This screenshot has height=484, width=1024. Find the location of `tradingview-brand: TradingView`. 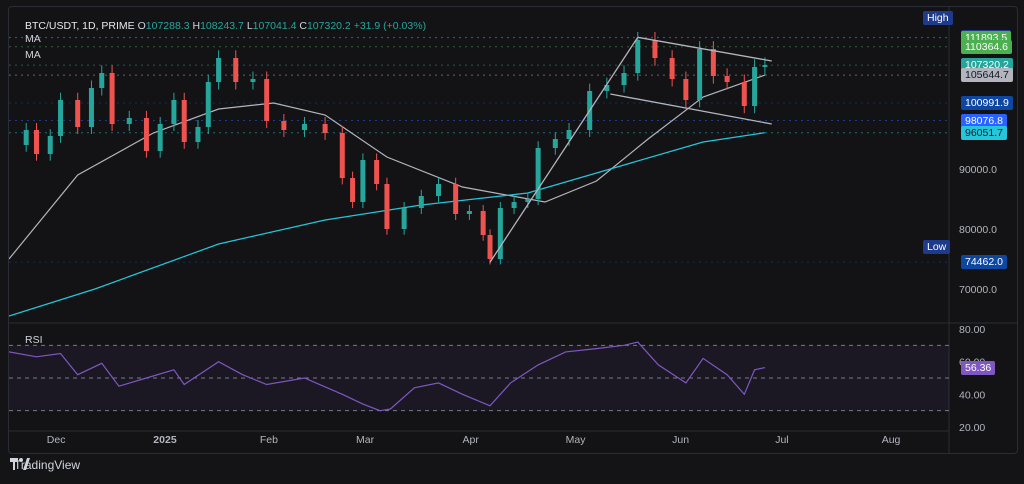

tradingview-brand: TradingView is located at coordinates (45, 465).